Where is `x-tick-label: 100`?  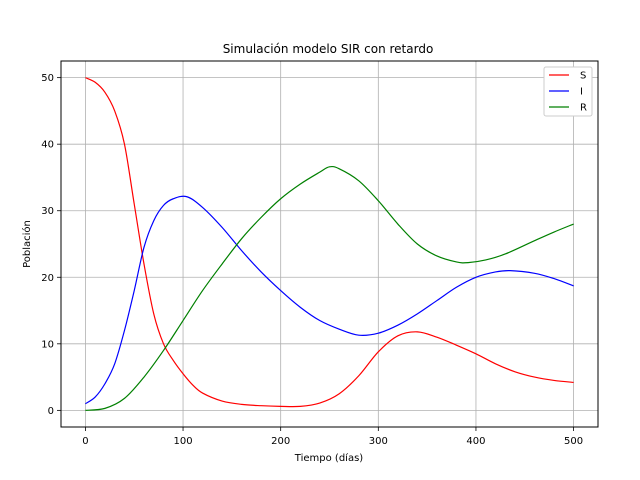
x-tick-label: 100 is located at coordinates (182, 441).